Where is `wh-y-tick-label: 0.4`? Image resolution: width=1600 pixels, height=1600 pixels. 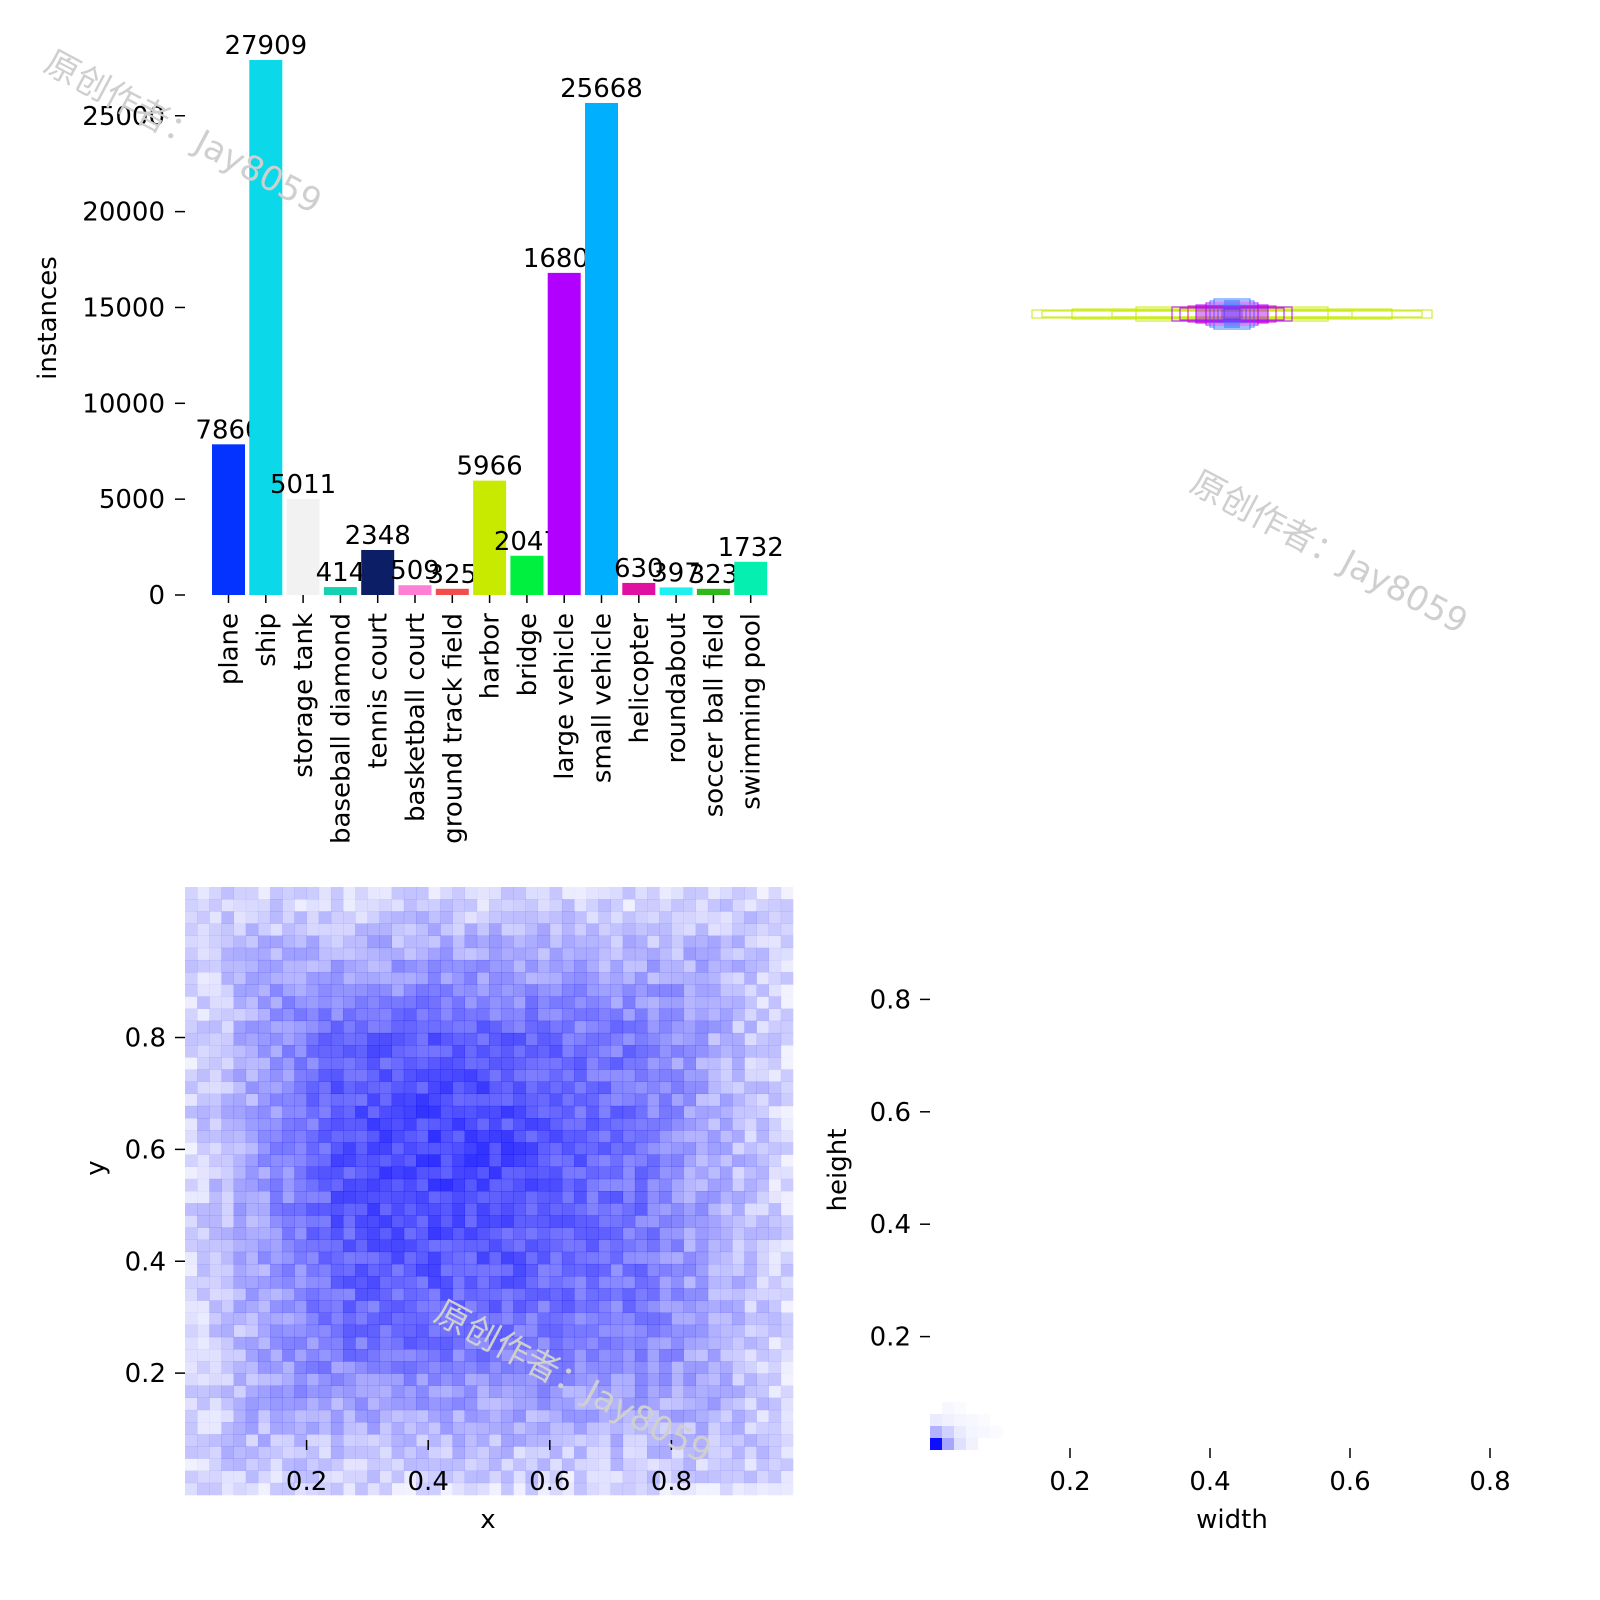 wh-y-tick-label: 0.4 is located at coordinates (890, 1225).